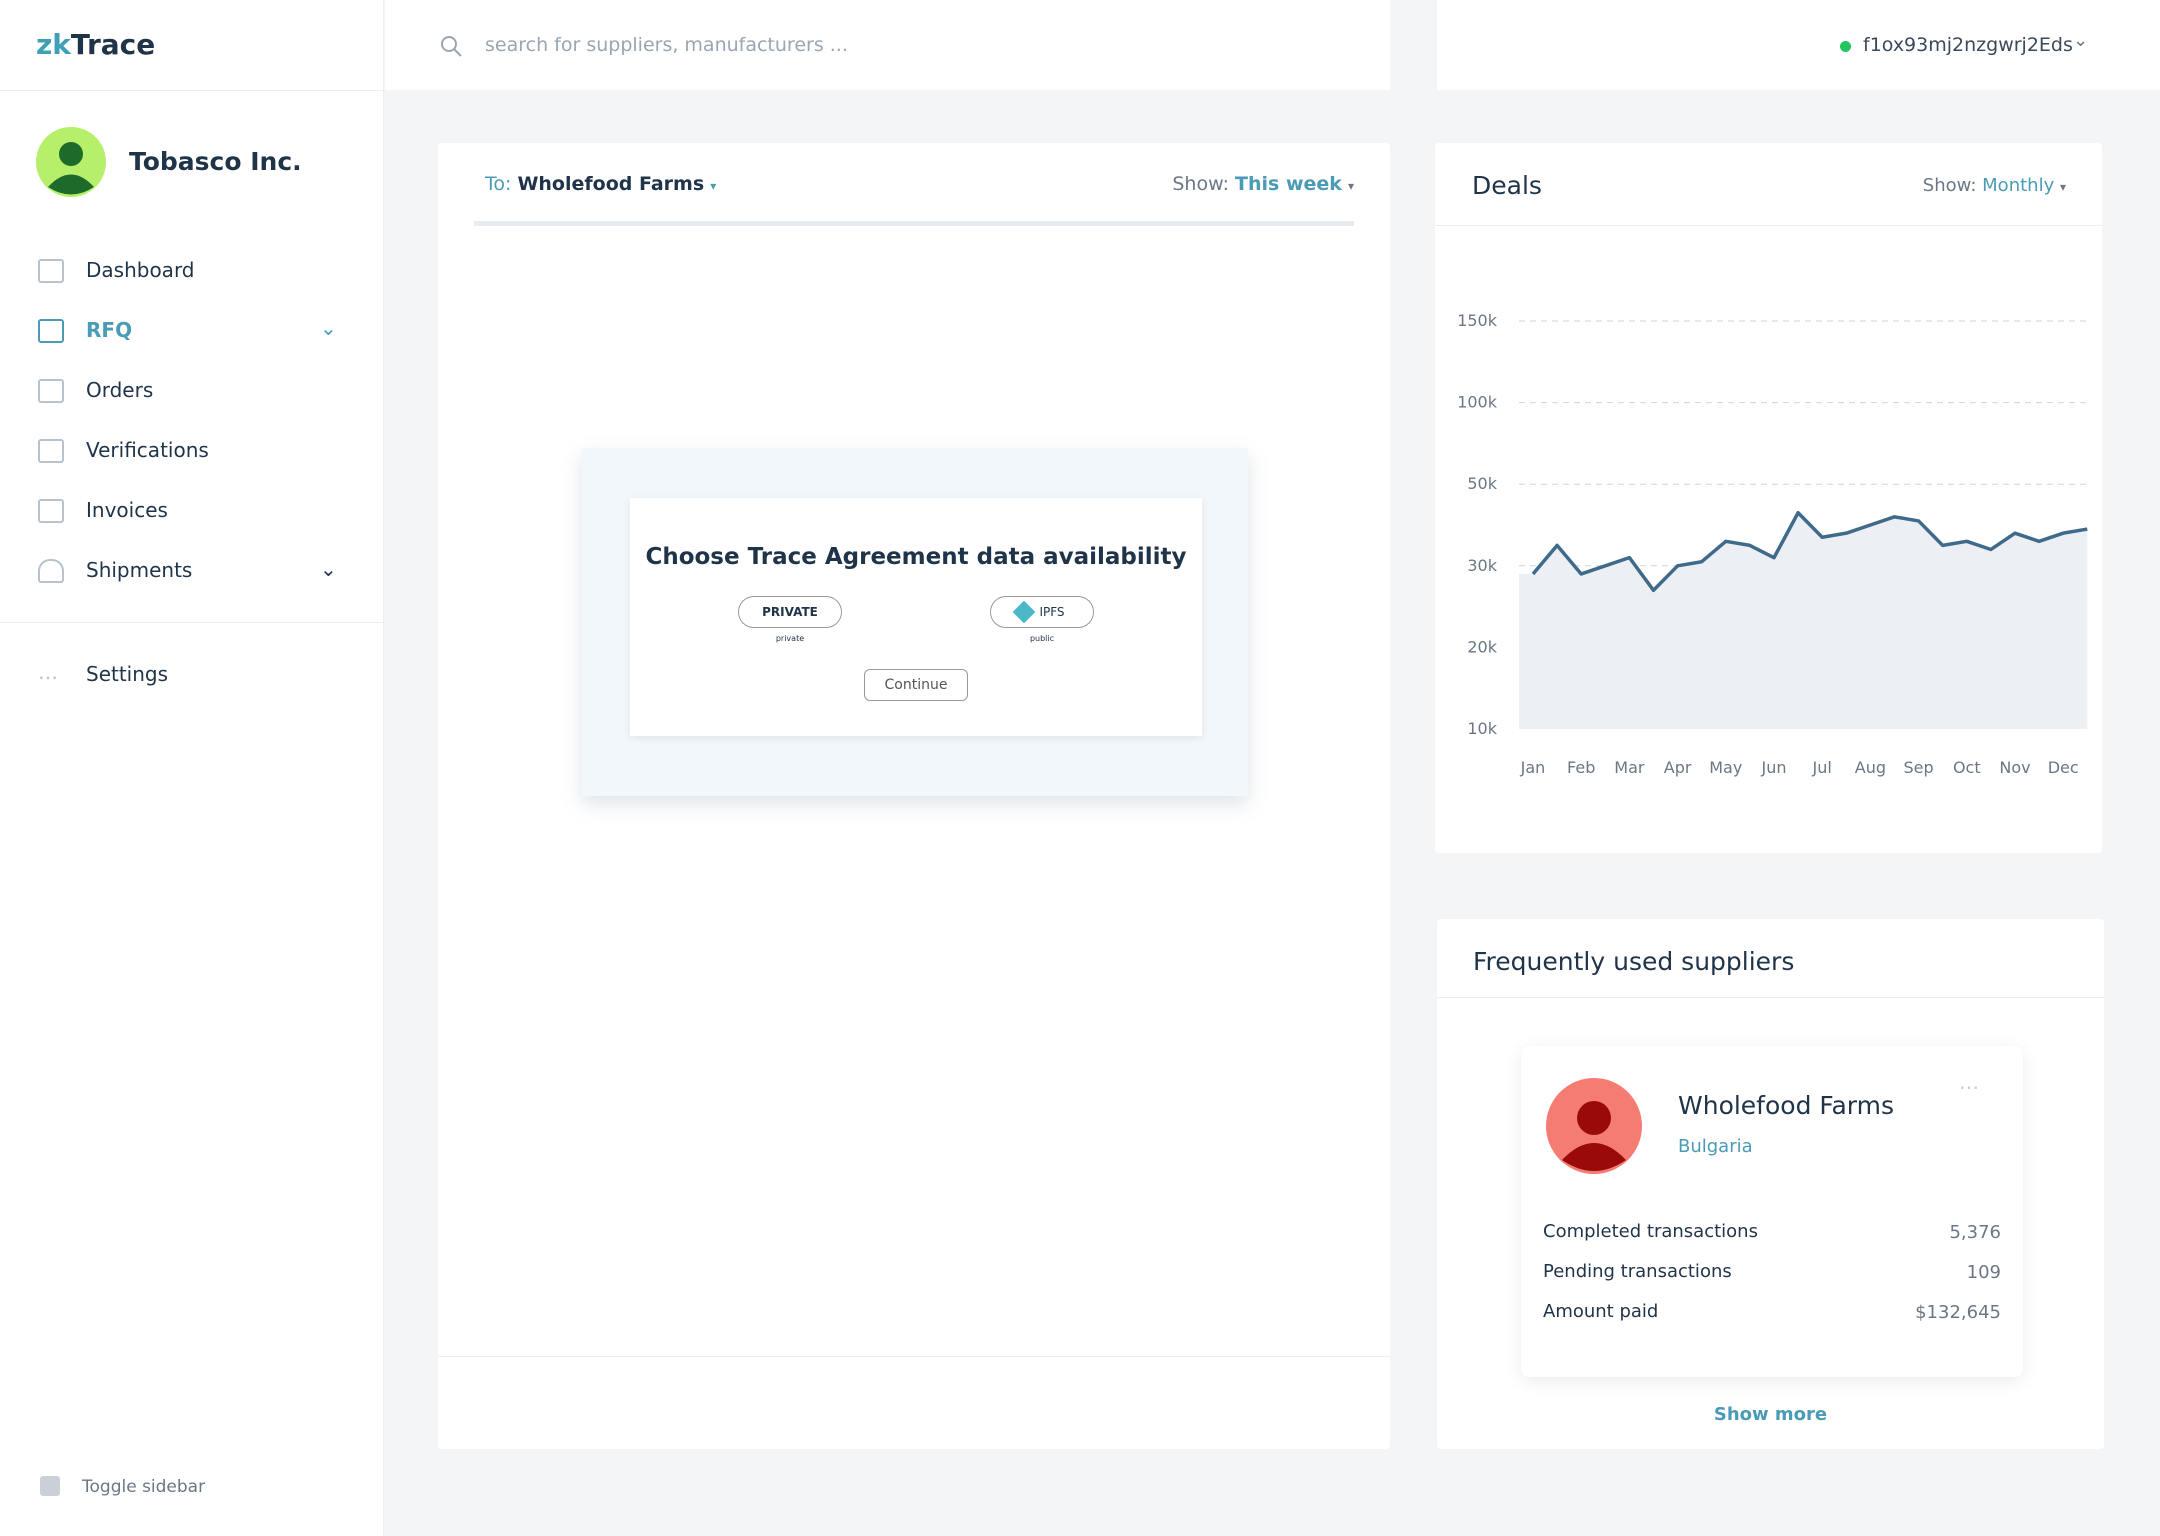  What do you see at coordinates (1786, 1105) in the screenshot?
I see `supplier-name: Wholefood Farms` at bounding box center [1786, 1105].